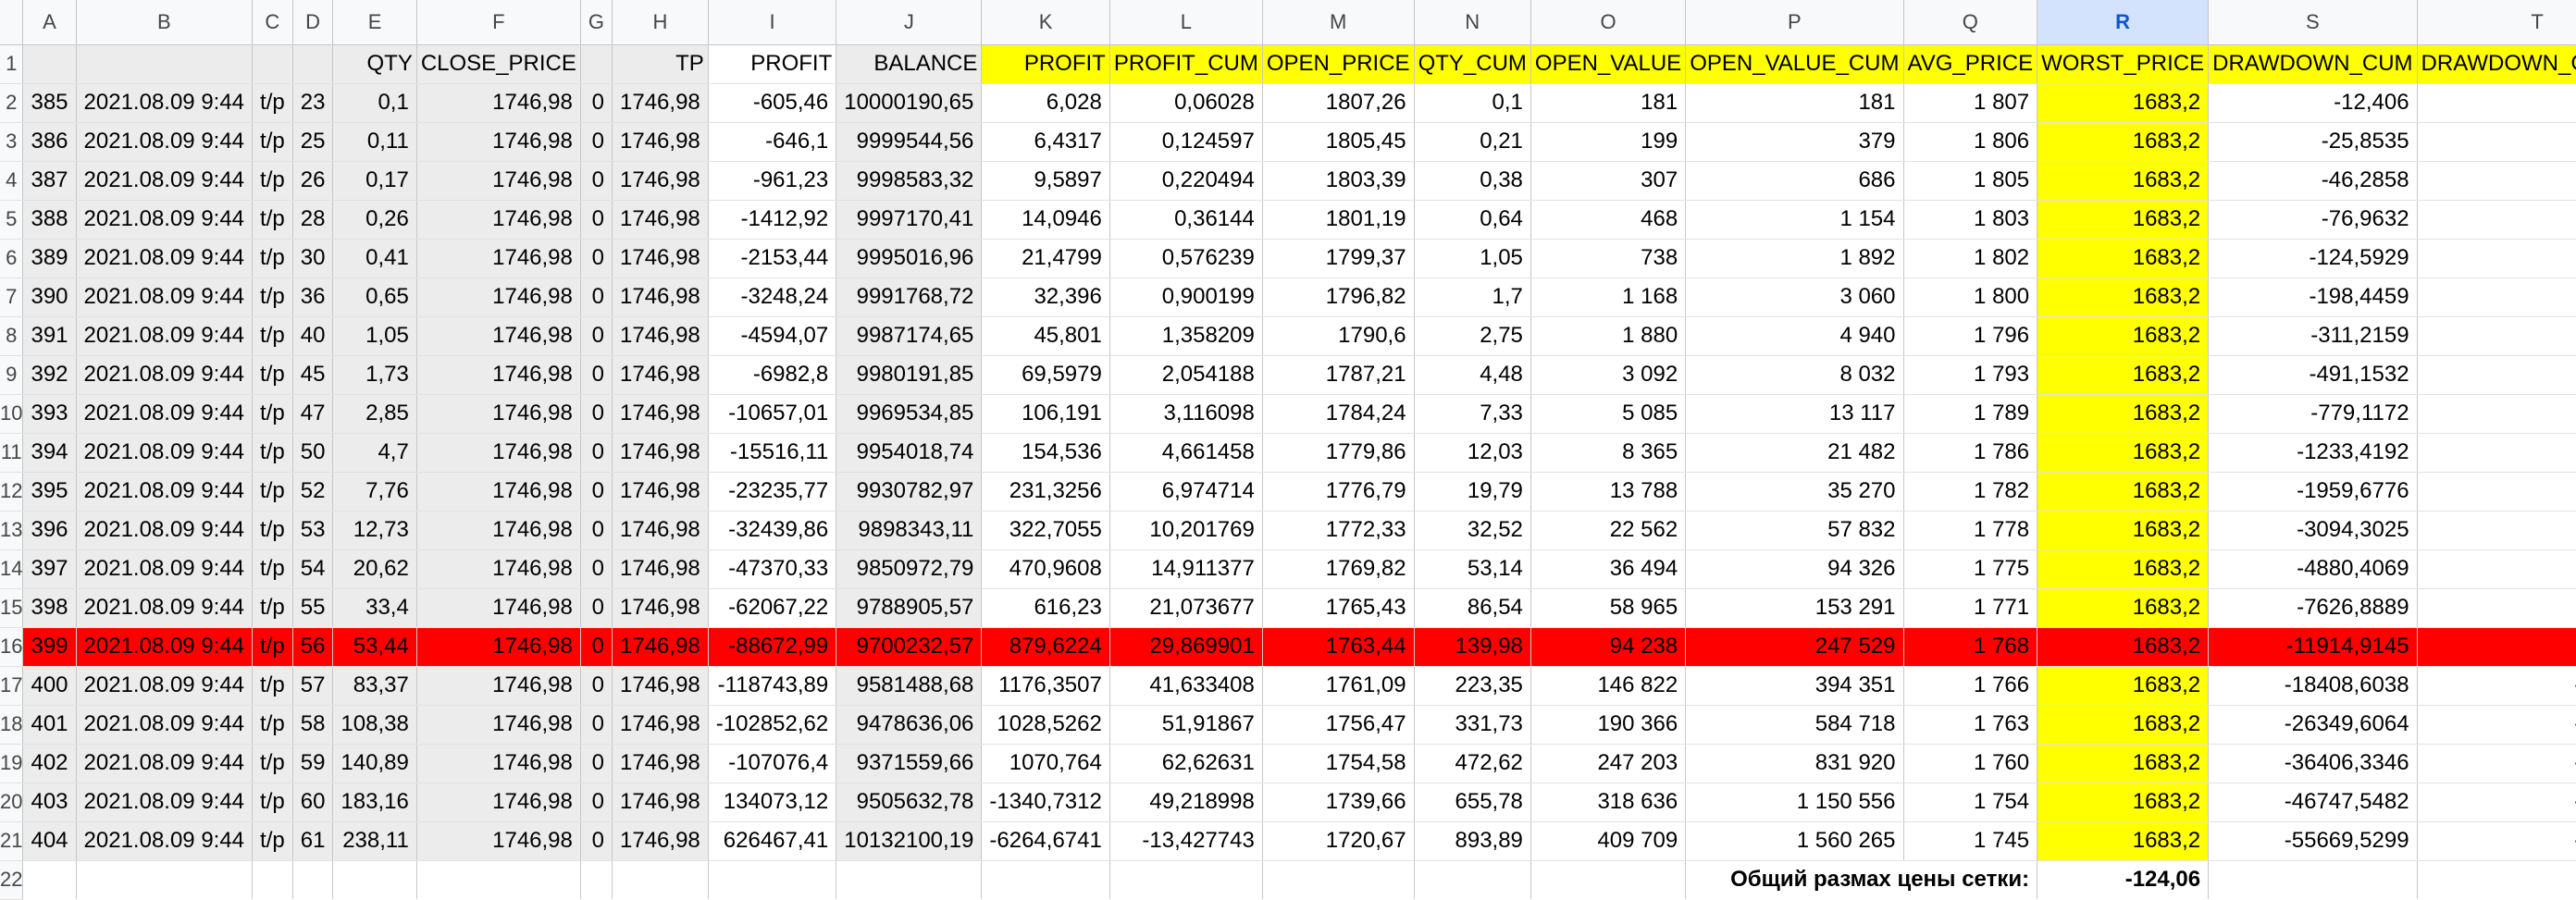 The image size is (2576, 900). I want to click on cell: 472,62, so click(1473, 764).